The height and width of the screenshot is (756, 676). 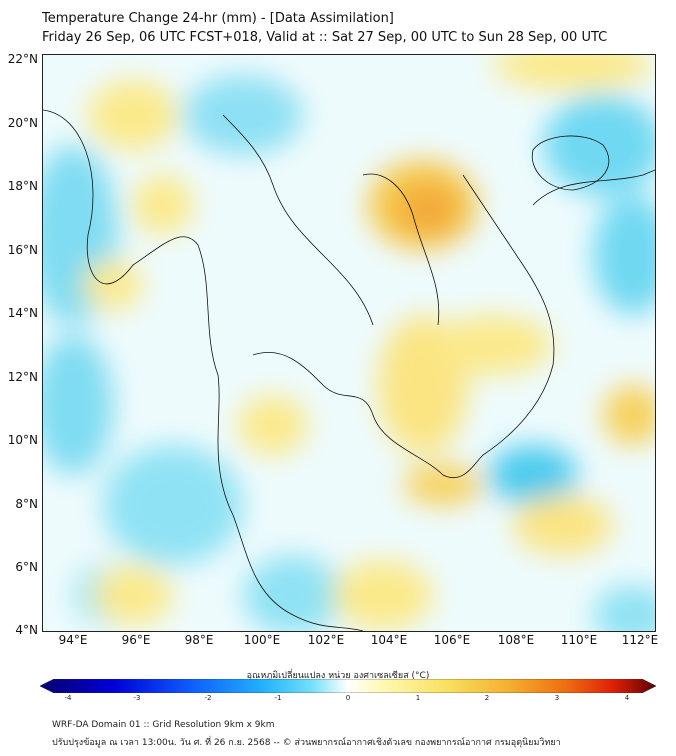 I want to click on lat-tick-label: 4°N, so click(x=26, y=630).